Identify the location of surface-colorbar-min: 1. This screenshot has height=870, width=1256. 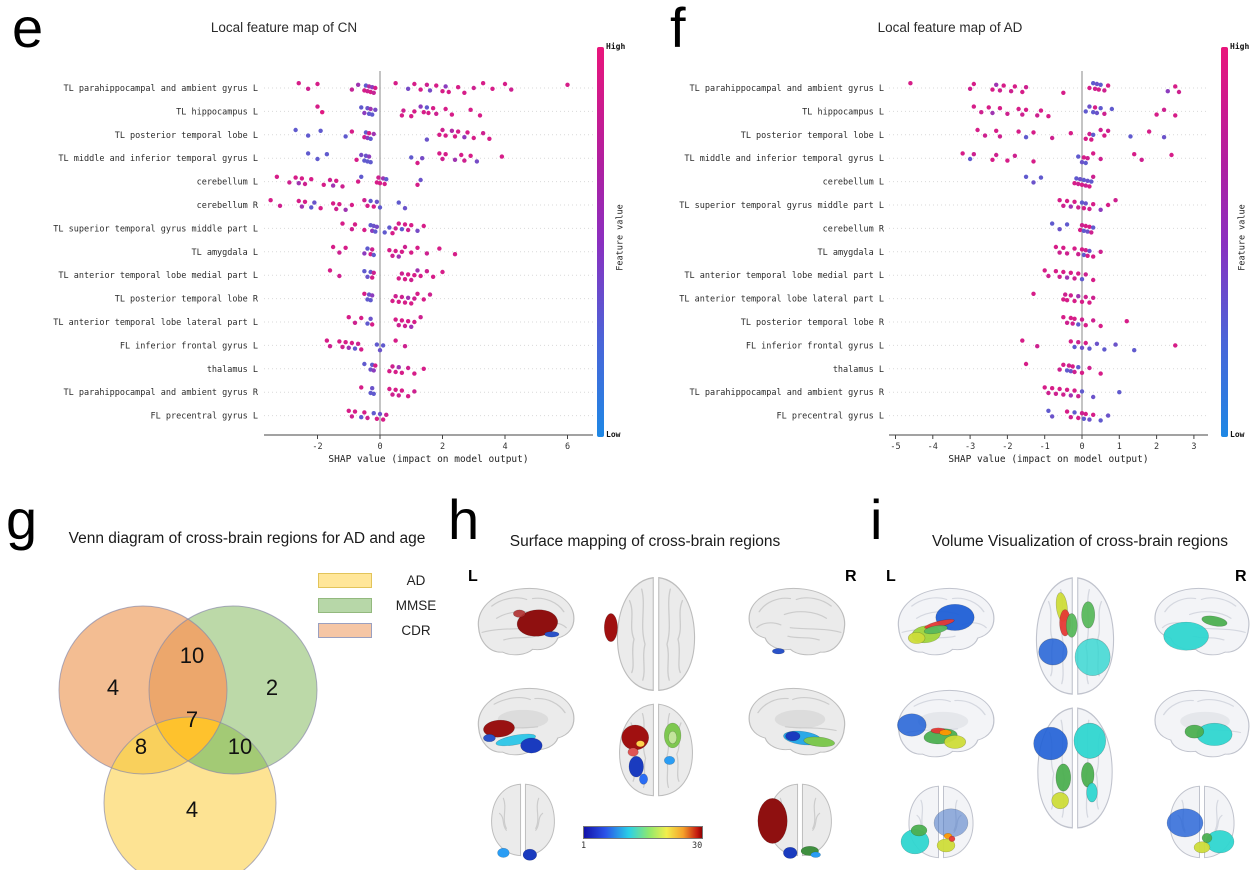
(584, 846).